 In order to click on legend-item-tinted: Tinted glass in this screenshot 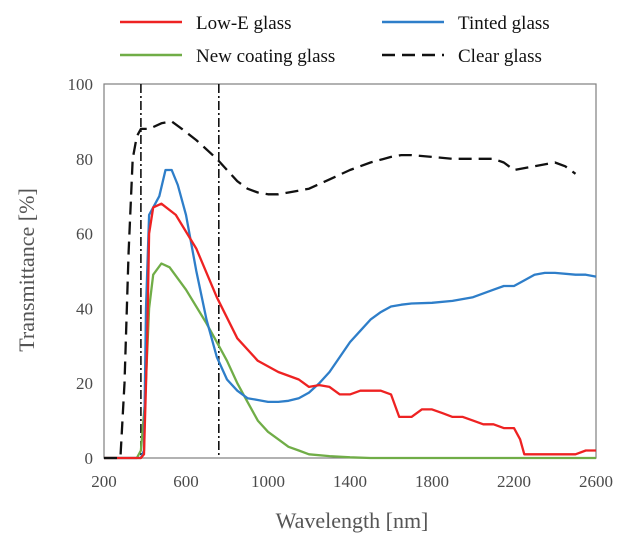, I will do `click(466, 23)`.